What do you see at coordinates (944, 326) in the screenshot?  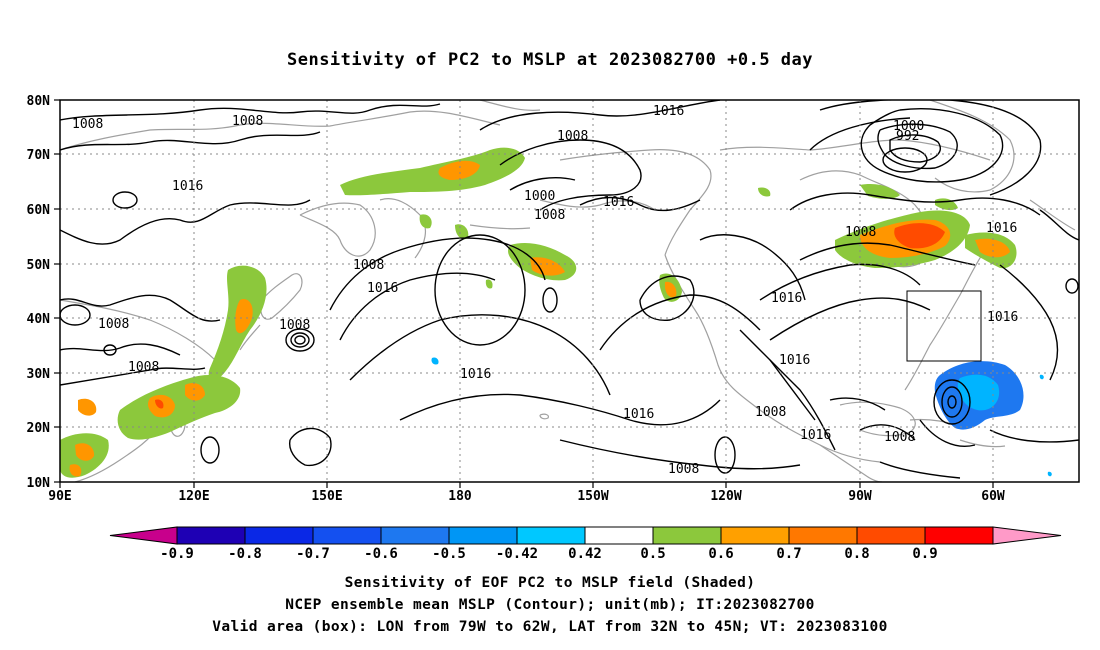 I see `valid-area-box` at bounding box center [944, 326].